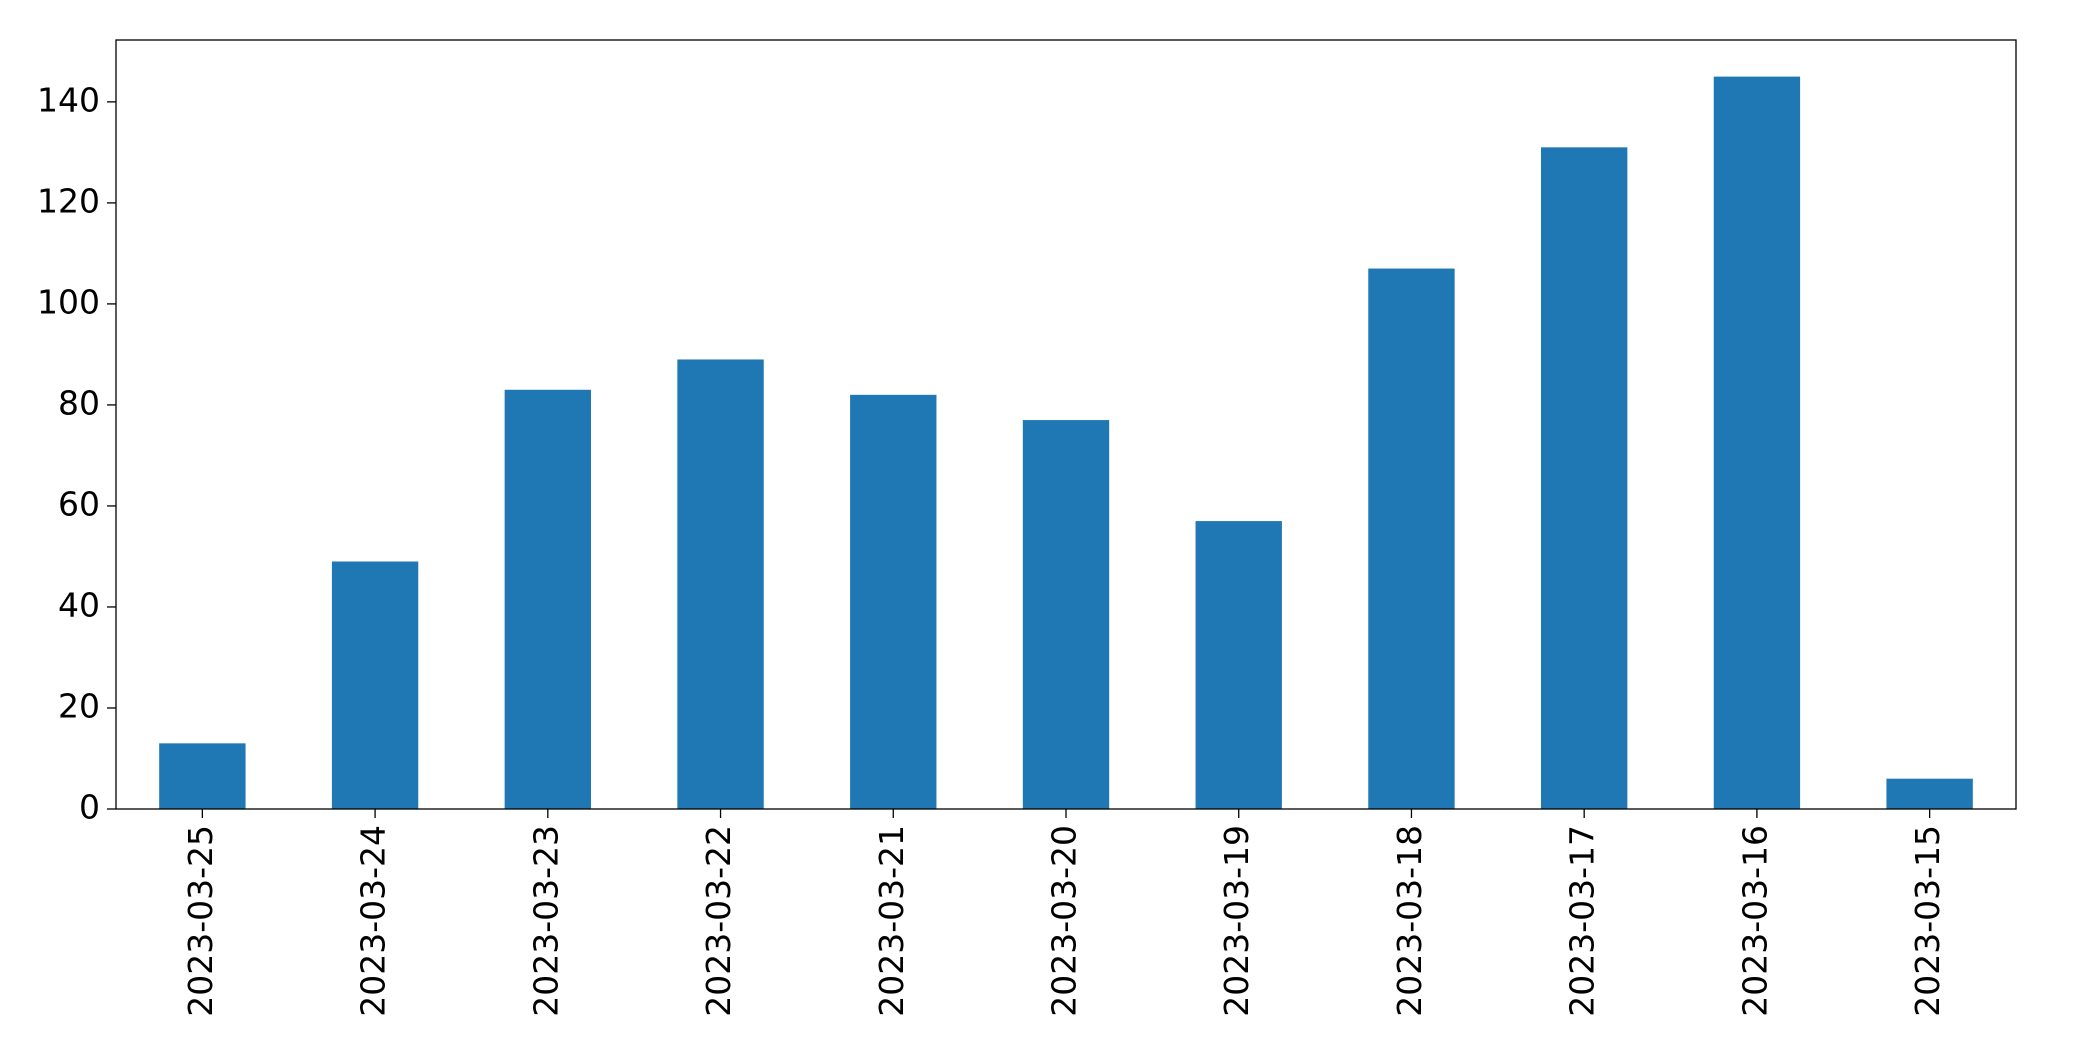 The height and width of the screenshot is (1061, 2093). What do you see at coordinates (200, 921) in the screenshot?
I see `x-tick-label: 2023-03-25` at bounding box center [200, 921].